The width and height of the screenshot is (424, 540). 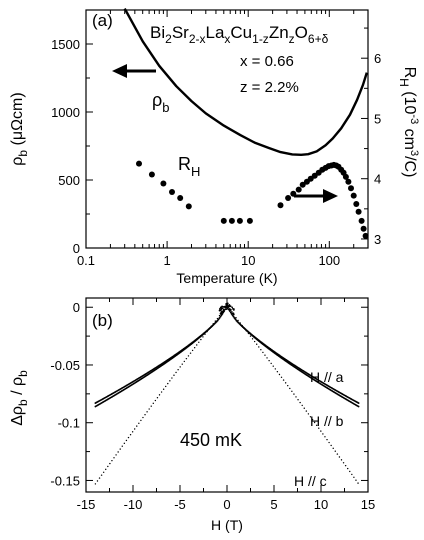 What do you see at coordinates (227, 356) in the screenshot?
I see `mr-series` at bounding box center [227, 356].